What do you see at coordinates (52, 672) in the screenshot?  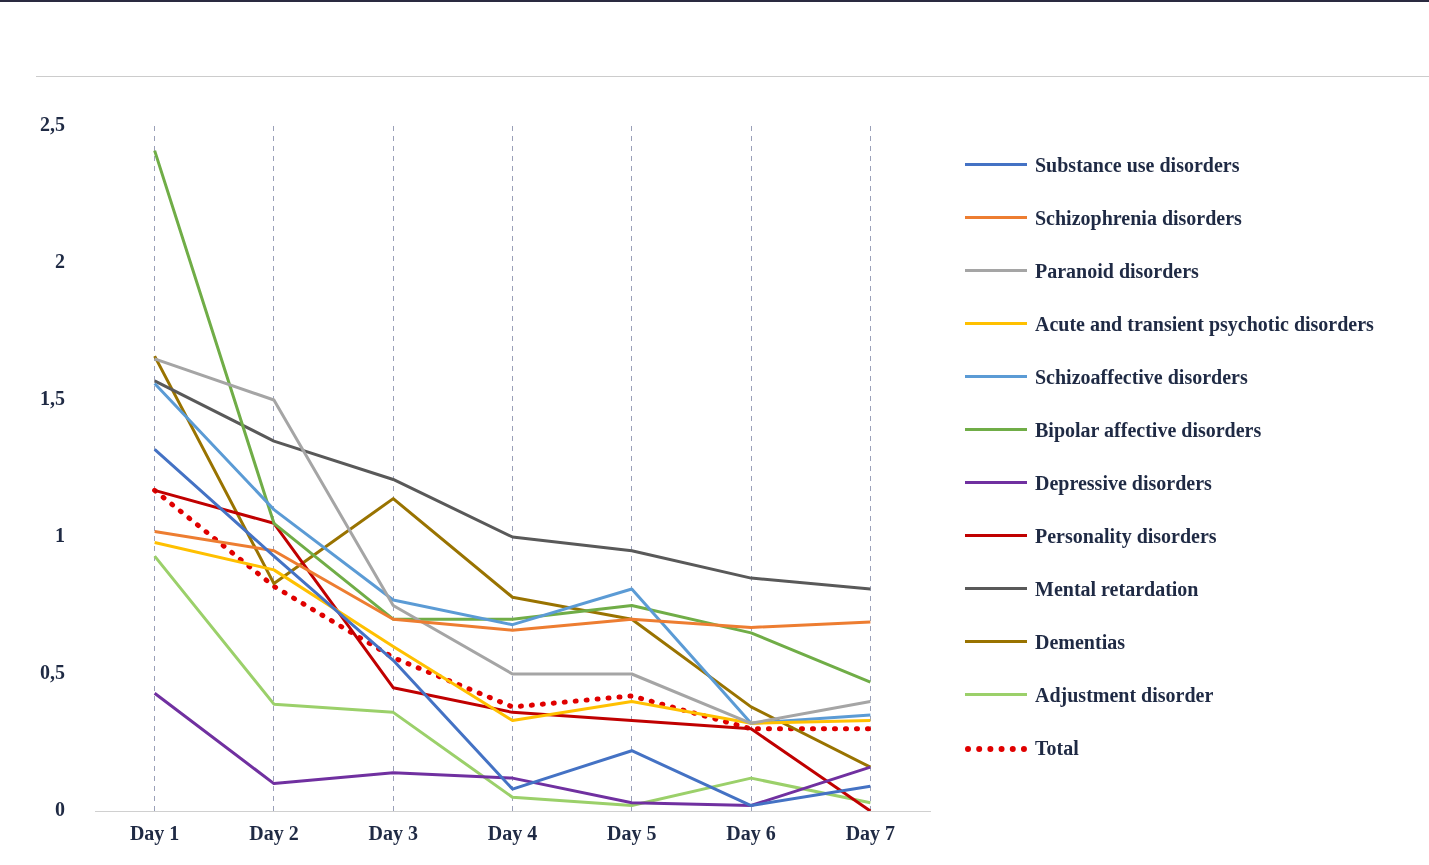 I see `y-tick-label: 0,5` at bounding box center [52, 672].